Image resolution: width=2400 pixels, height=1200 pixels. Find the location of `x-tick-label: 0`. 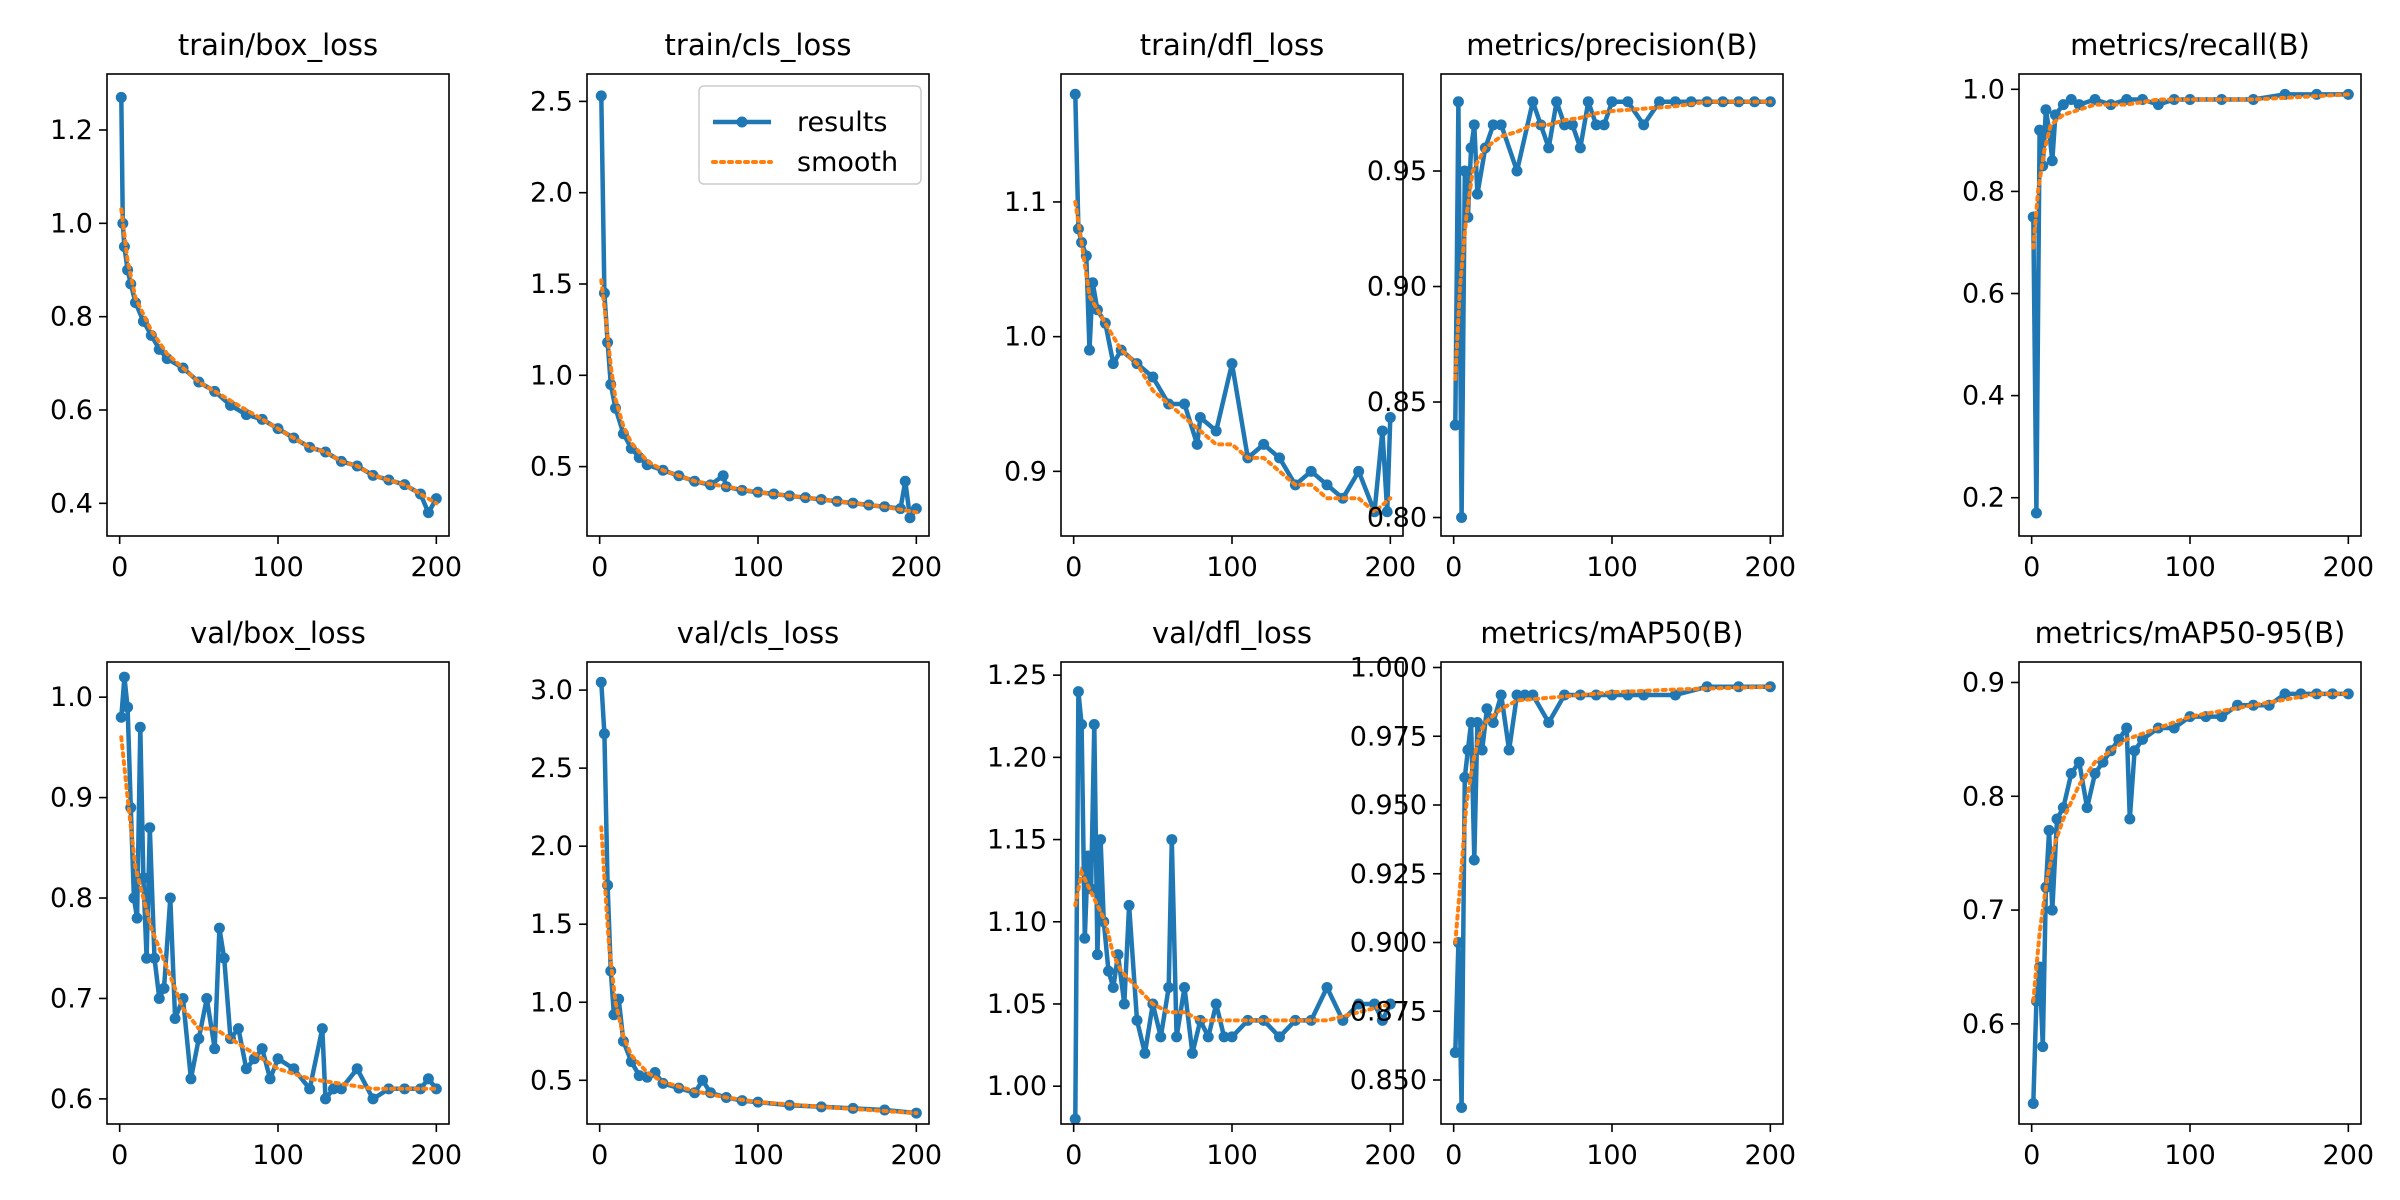

x-tick-label: 0 is located at coordinates (1073, 567).